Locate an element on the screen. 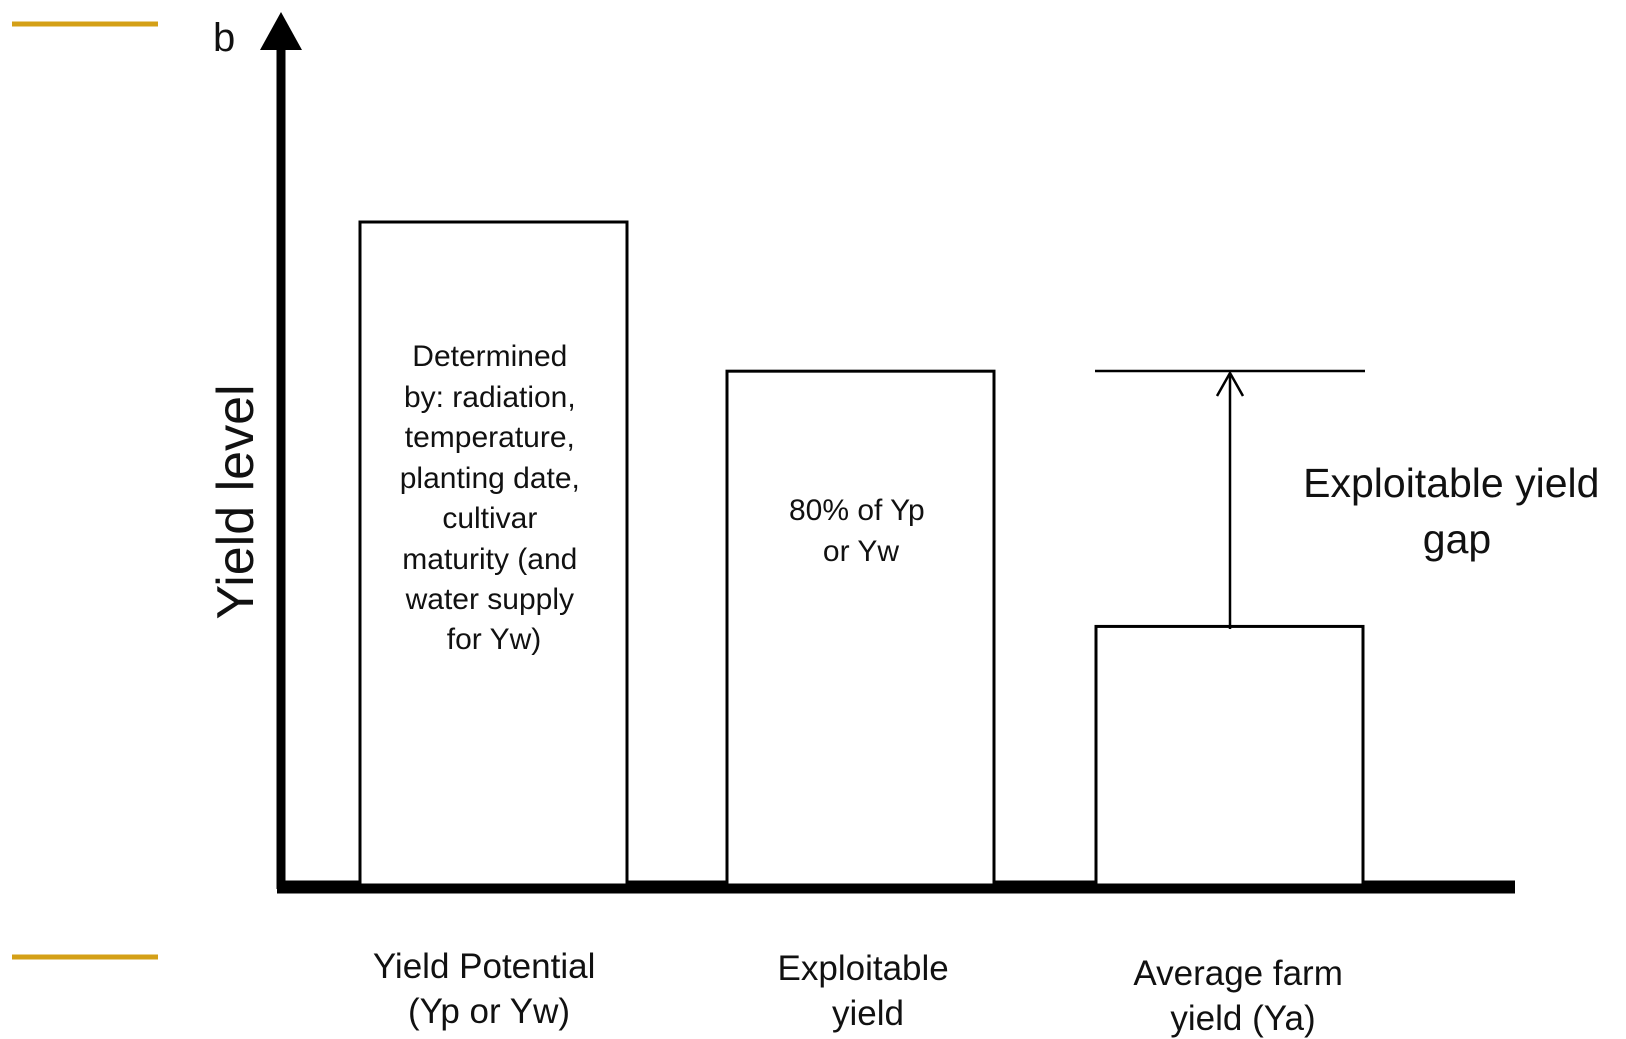 The image size is (1626, 1039). bar-2-label: Exploitable yield is located at coordinates (868, 991).